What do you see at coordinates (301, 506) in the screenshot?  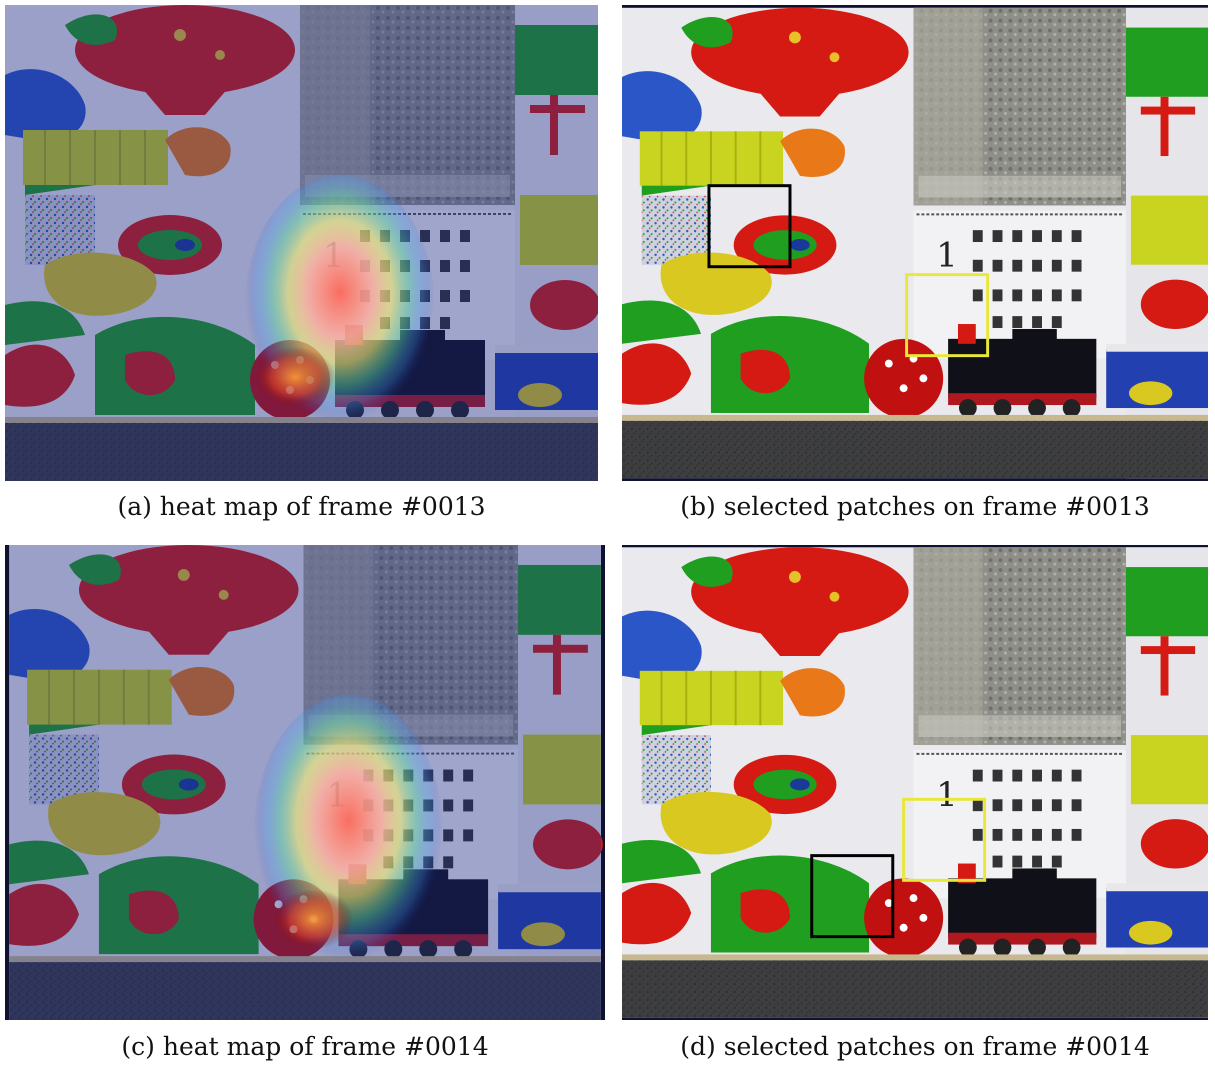 I see `caption-a: (a) heat map of frame #0013` at bounding box center [301, 506].